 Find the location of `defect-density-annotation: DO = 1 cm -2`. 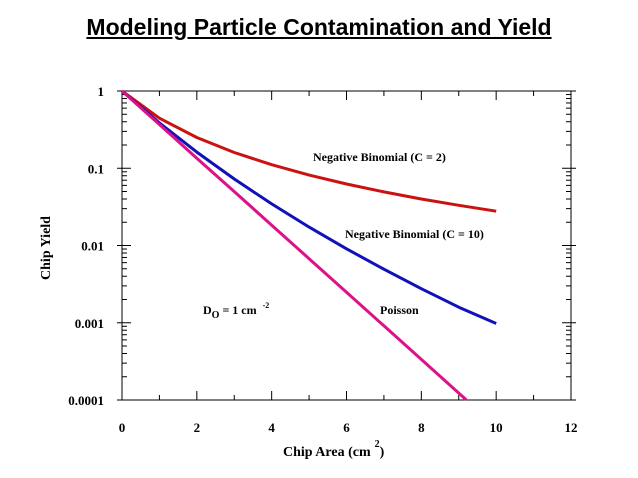

defect-density-annotation: DO = 1 cm -2 is located at coordinates (236, 311).